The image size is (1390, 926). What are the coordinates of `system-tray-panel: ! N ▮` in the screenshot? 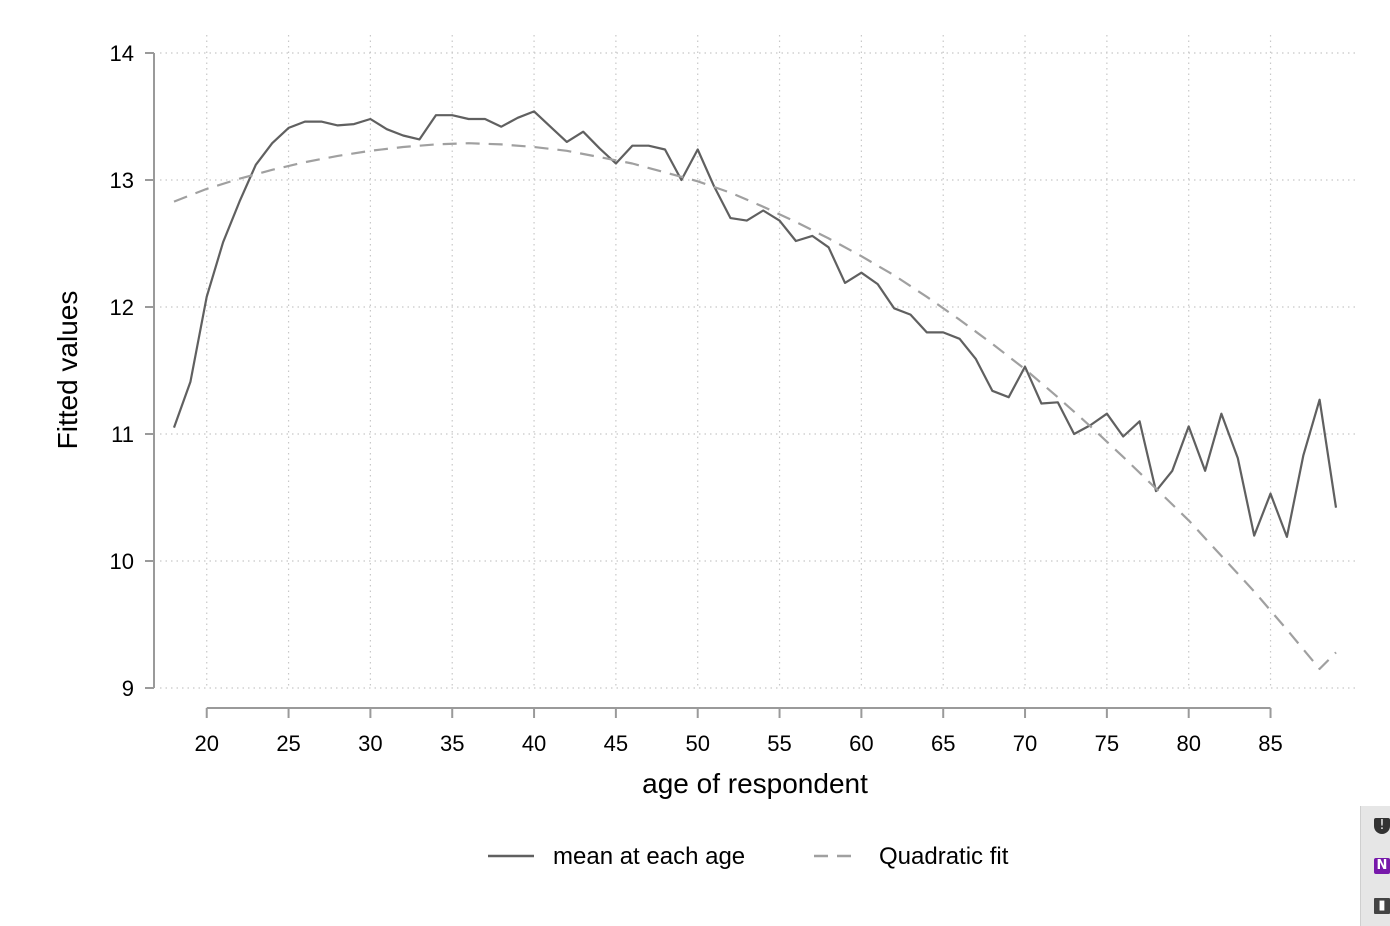 It's located at (1375, 866).